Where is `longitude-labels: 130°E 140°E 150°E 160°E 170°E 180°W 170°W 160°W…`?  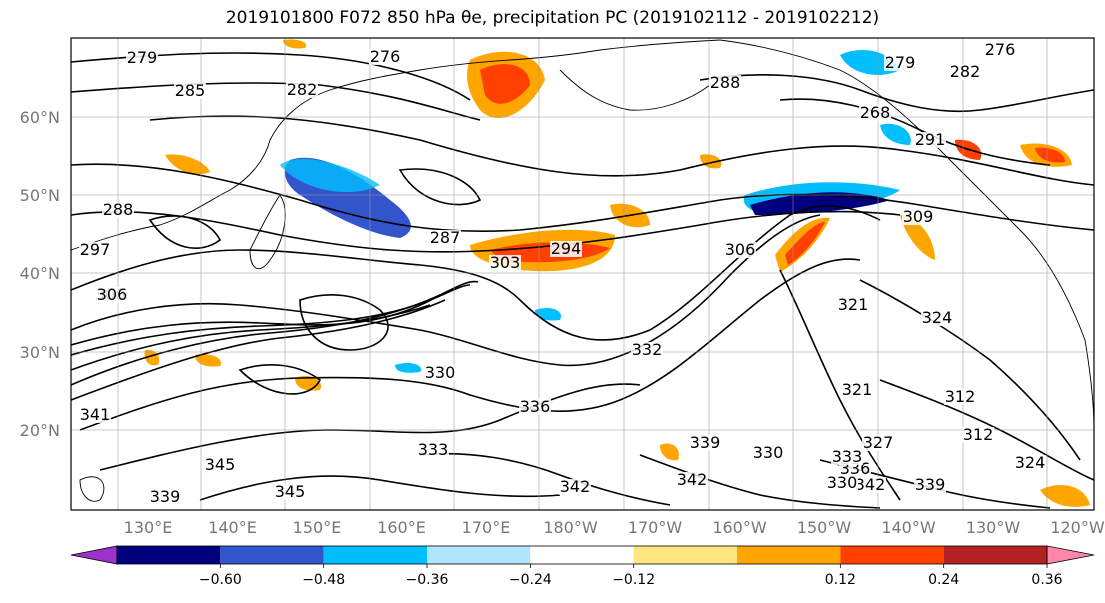 longitude-labels: 130°E 140°E 150°E 160°E 170°E 180°W 170°W 160°W… is located at coordinates (614, 527).